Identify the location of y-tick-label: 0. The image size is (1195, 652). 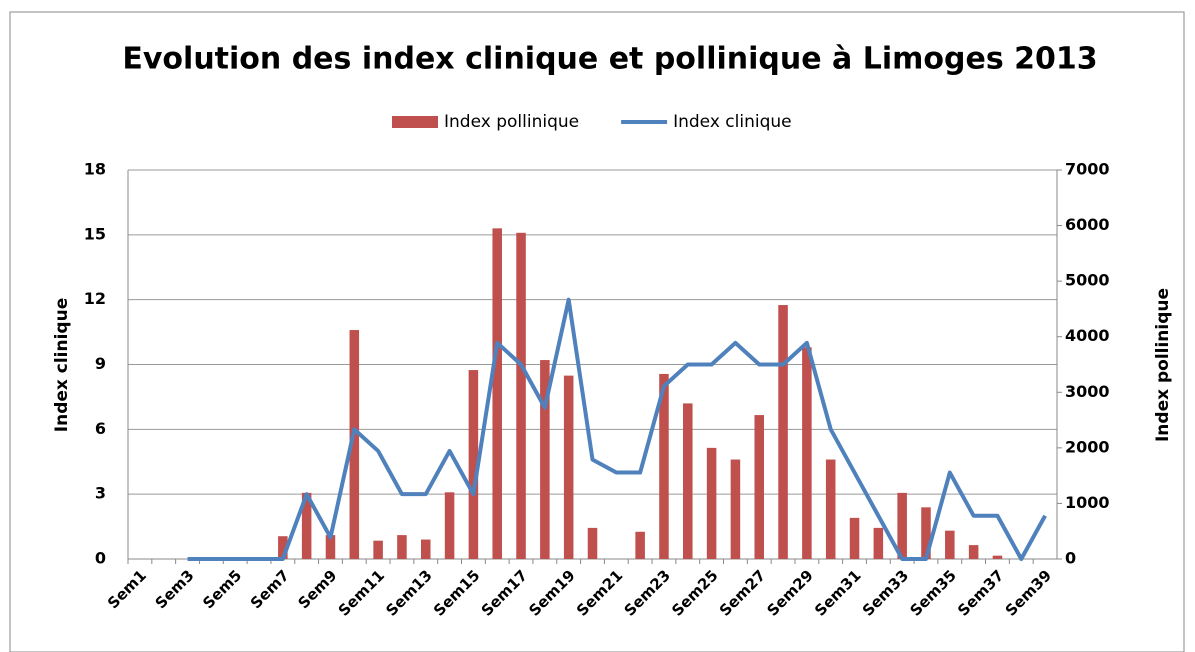
(100, 558).